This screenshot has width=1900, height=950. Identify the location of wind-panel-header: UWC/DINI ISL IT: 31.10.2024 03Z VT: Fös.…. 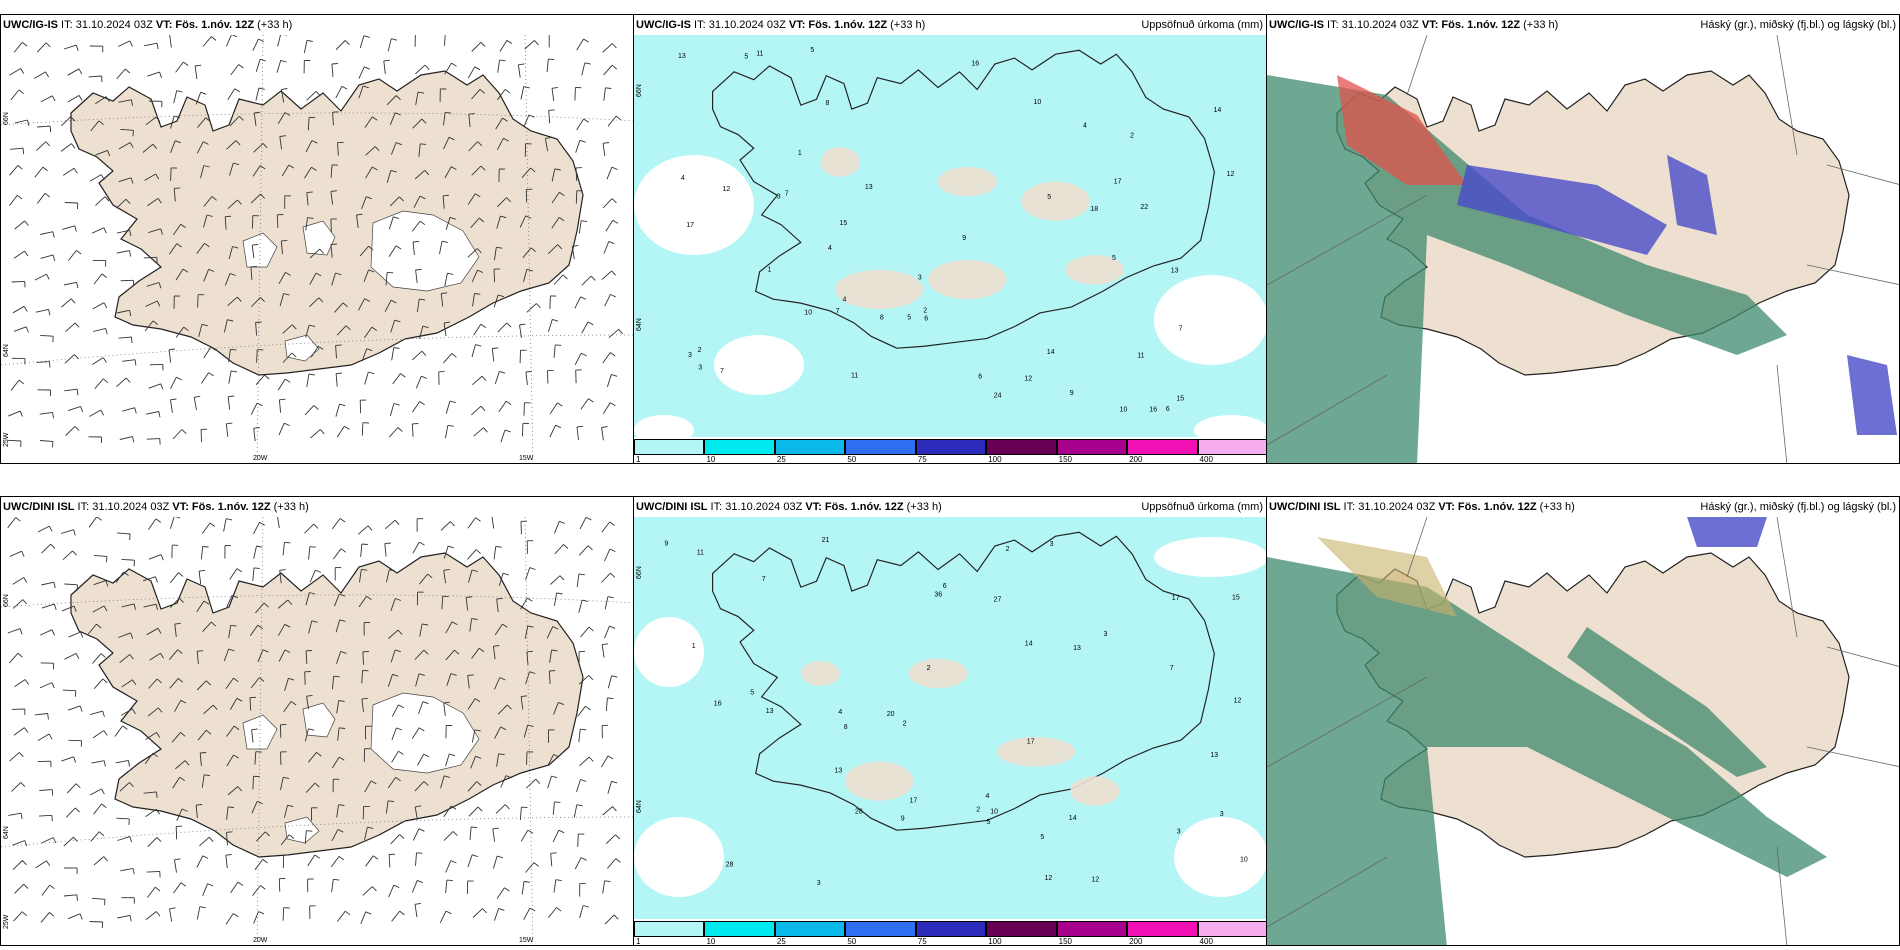
(317, 507).